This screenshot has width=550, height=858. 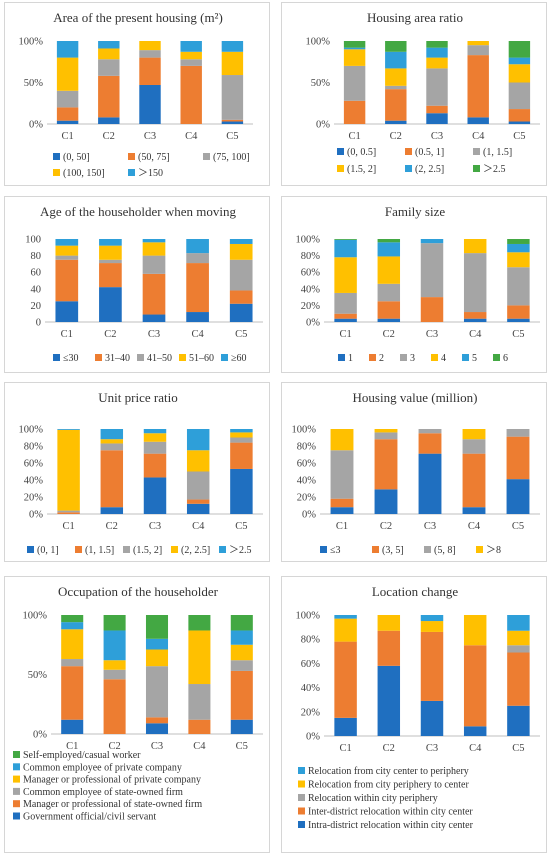 What do you see at coordinates (415, 17) in the screenshot?
I see `chart-title: Housing area ratio` at bounding box center [415, 17].